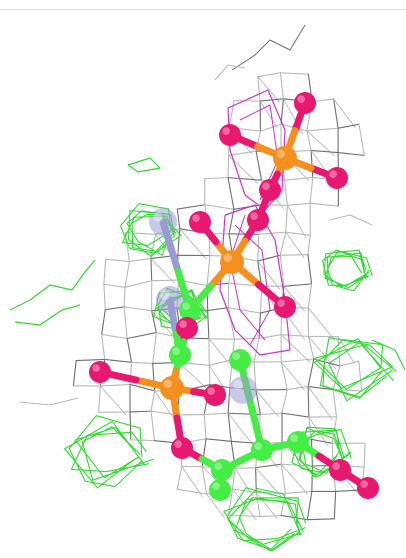 The image size is (406, 558). What do you see at coordinates (354, 369) in the screenshot?
I see `difference-mesh-loop` at bounding box center [354, 369].